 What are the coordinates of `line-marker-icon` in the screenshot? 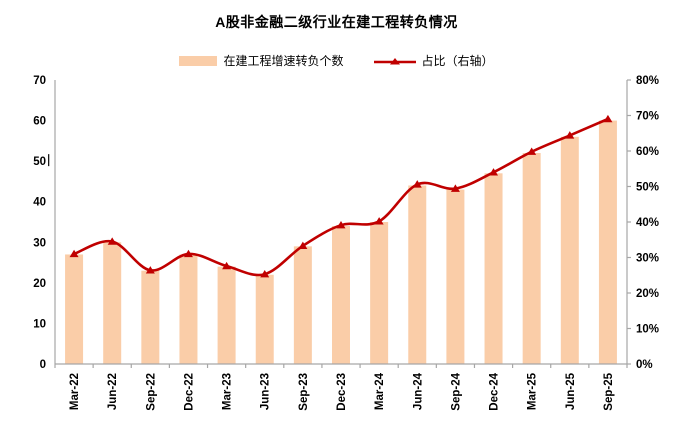 It's located at (394, 61).